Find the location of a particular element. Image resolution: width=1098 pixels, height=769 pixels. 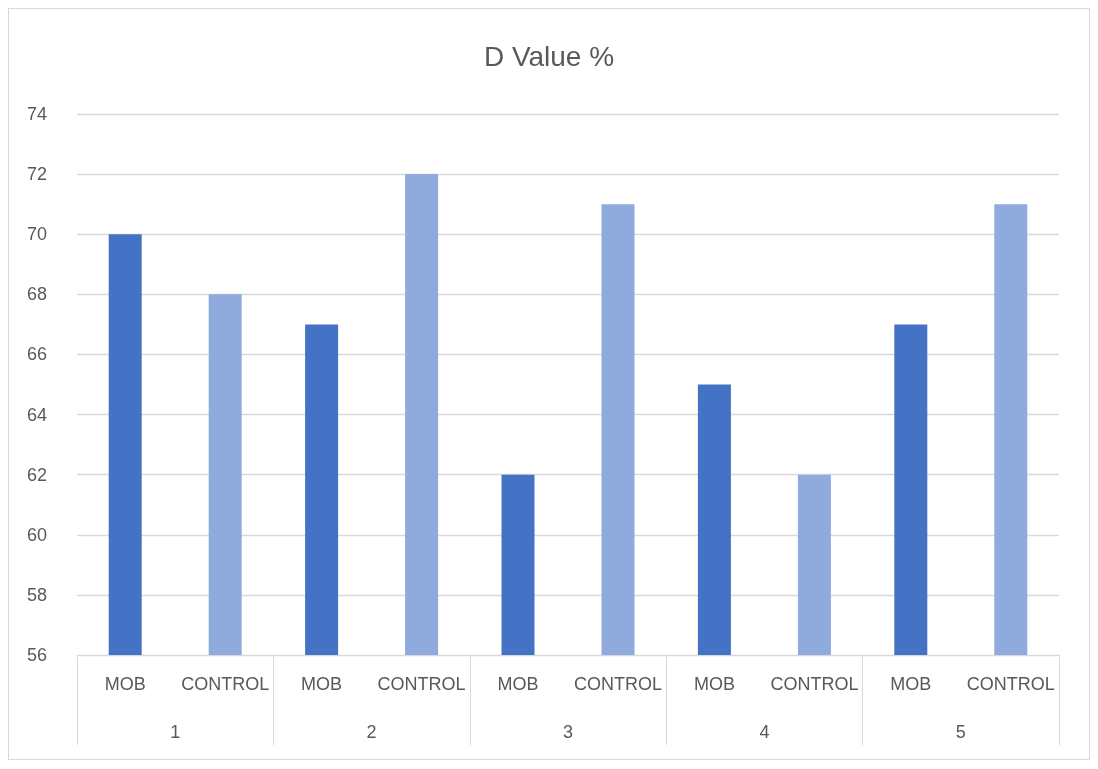

x-tick-label: 1 is located at coordinates (175, 732).